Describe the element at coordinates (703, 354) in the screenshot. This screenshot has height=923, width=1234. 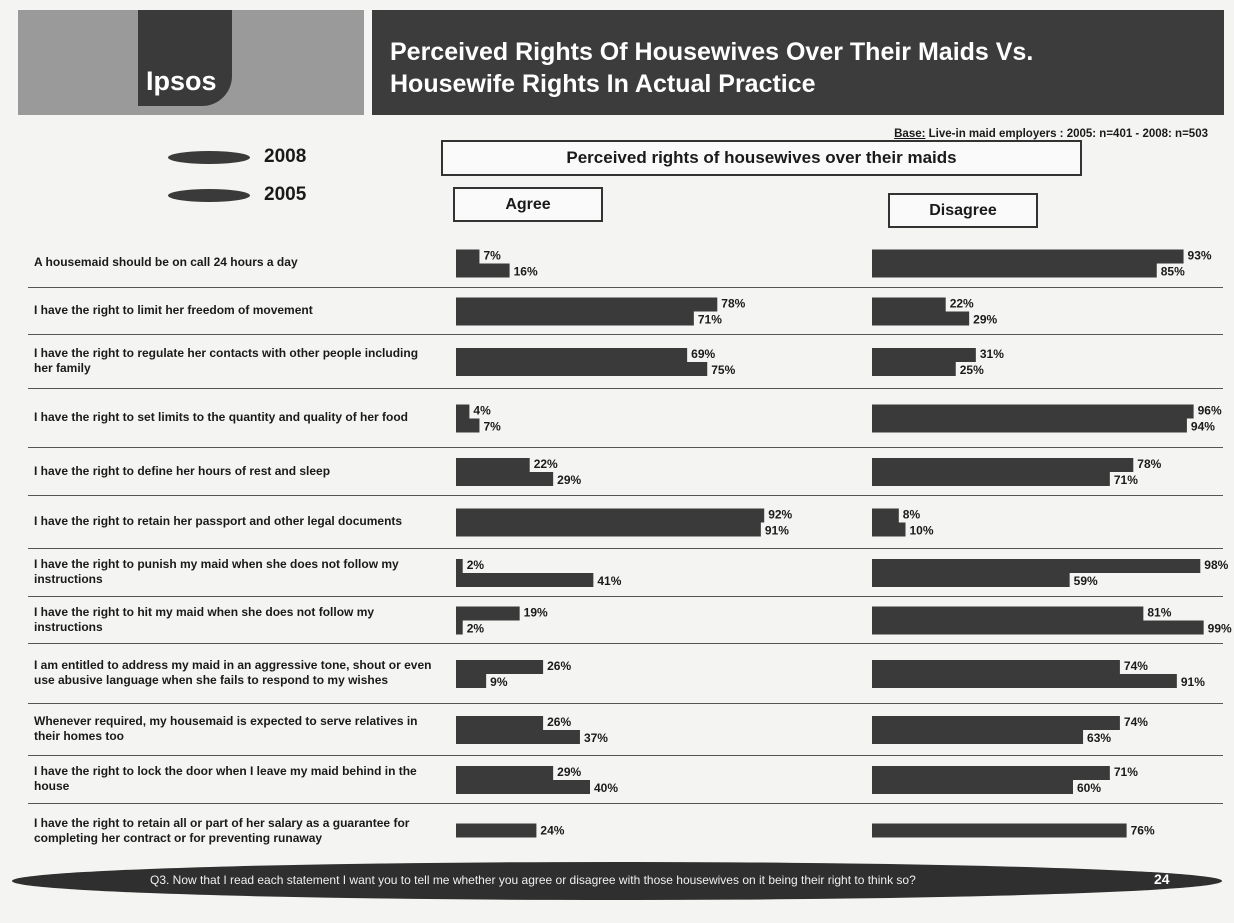
I see `agree-value-label-2008: 69%` at that location.